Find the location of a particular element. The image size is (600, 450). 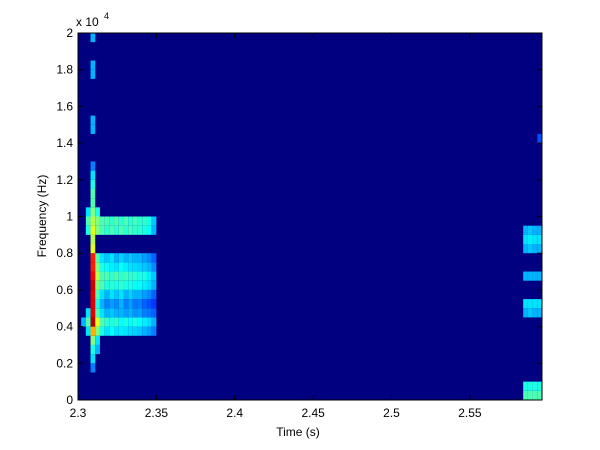

x-tick-label: 2.55 is located at coordinates (470, 413).